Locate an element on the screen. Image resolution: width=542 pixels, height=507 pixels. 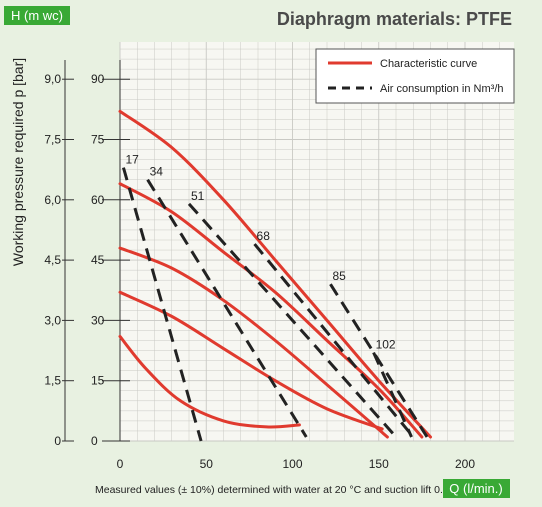
pressure-tick-label: 1,5 is located at coordinates (52, 381).